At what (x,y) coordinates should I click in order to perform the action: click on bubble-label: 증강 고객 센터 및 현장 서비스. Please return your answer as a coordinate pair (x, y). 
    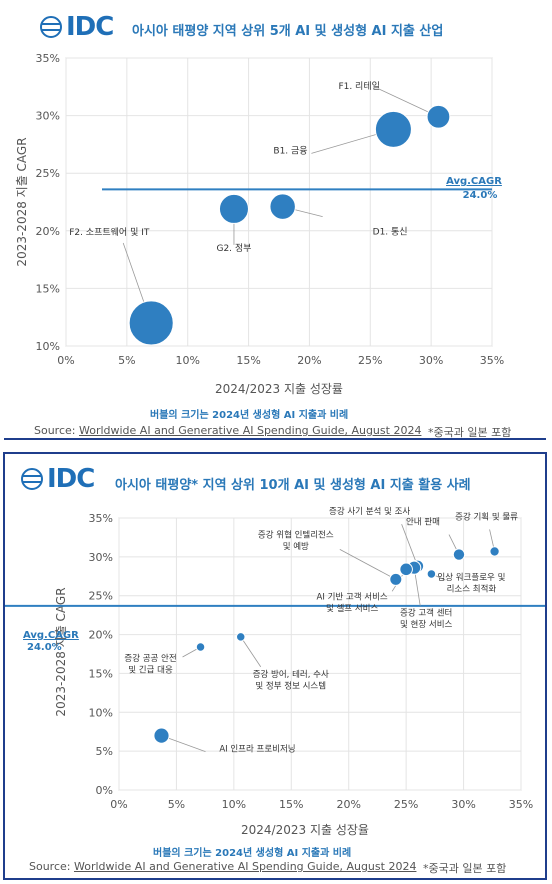
    Looking at the image, I should click on (426, 619).